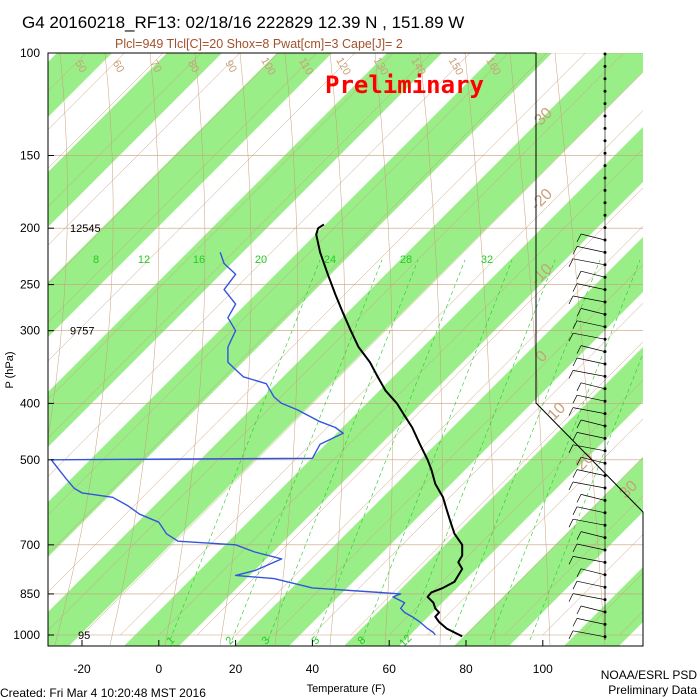 The height and width of the screenshot is (700, 700). What do you see at coordinates (30, 155) in the screenshot?
I see `y-tick-label: 150` at bounding box center [30, 155].